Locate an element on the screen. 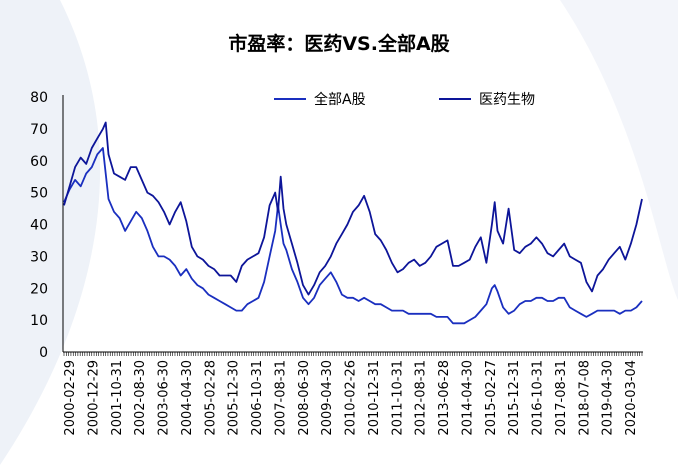  y-tick-label: 30 is located at coordinates (39, 257).